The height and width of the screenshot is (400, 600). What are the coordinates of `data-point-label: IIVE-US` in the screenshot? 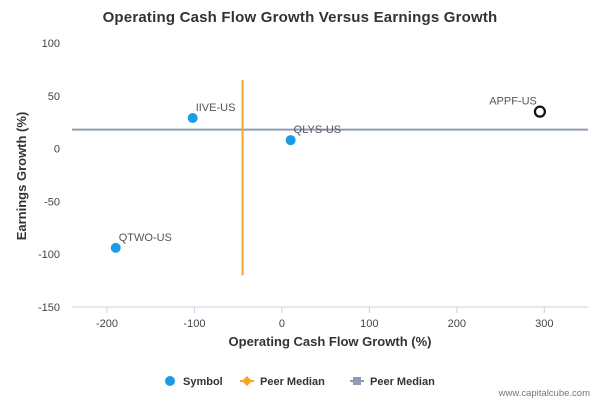 It's located at (216, 108).